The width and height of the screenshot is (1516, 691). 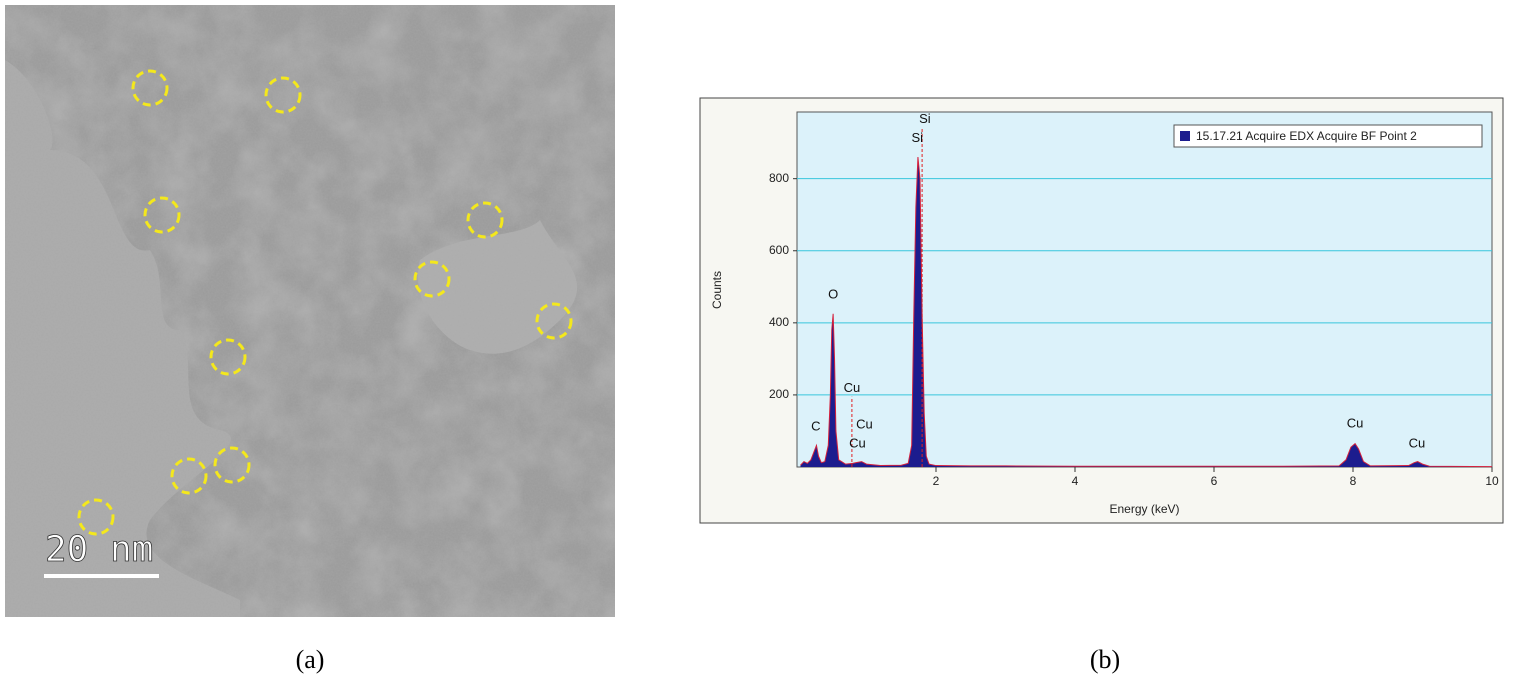 I want to click on y-tick-label: 400, so click(x=779, y=322).